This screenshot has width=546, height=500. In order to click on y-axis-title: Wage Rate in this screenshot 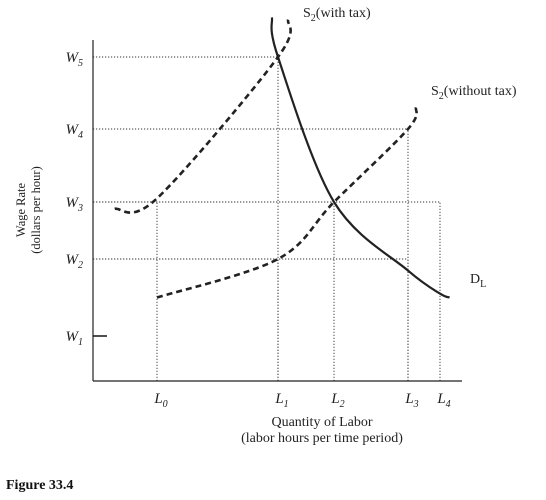, I will do `click(21, 209)`.